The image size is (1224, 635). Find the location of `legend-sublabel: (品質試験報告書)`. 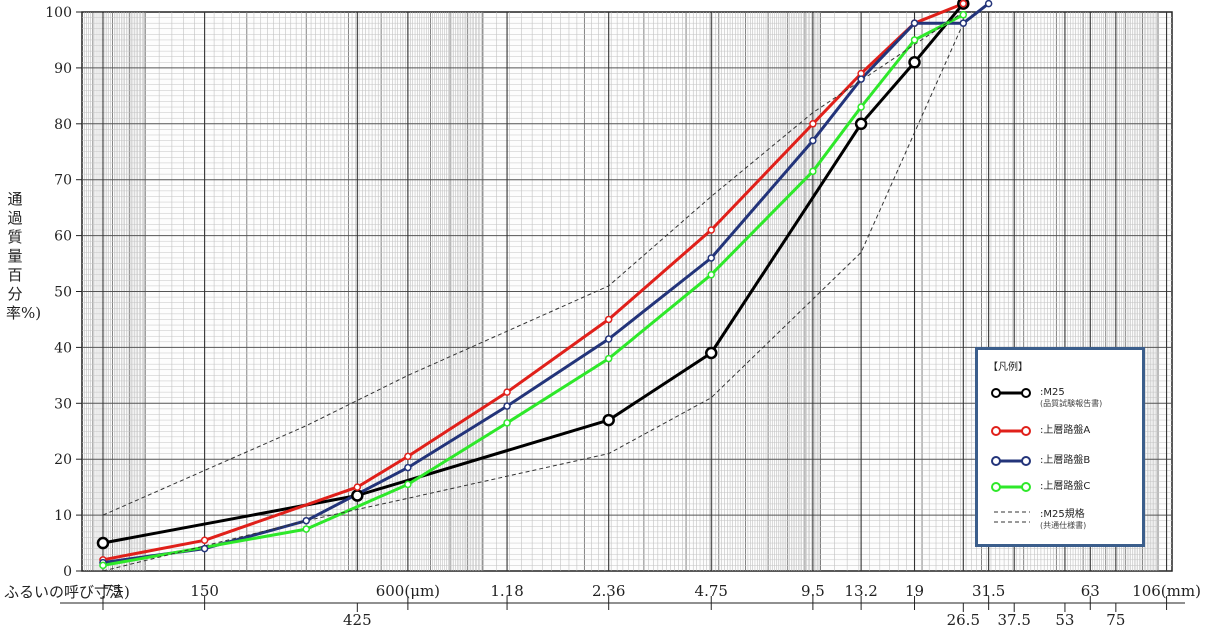

legend-sublabel: (品質試験報告書) is located at coordinates (1071, 403).